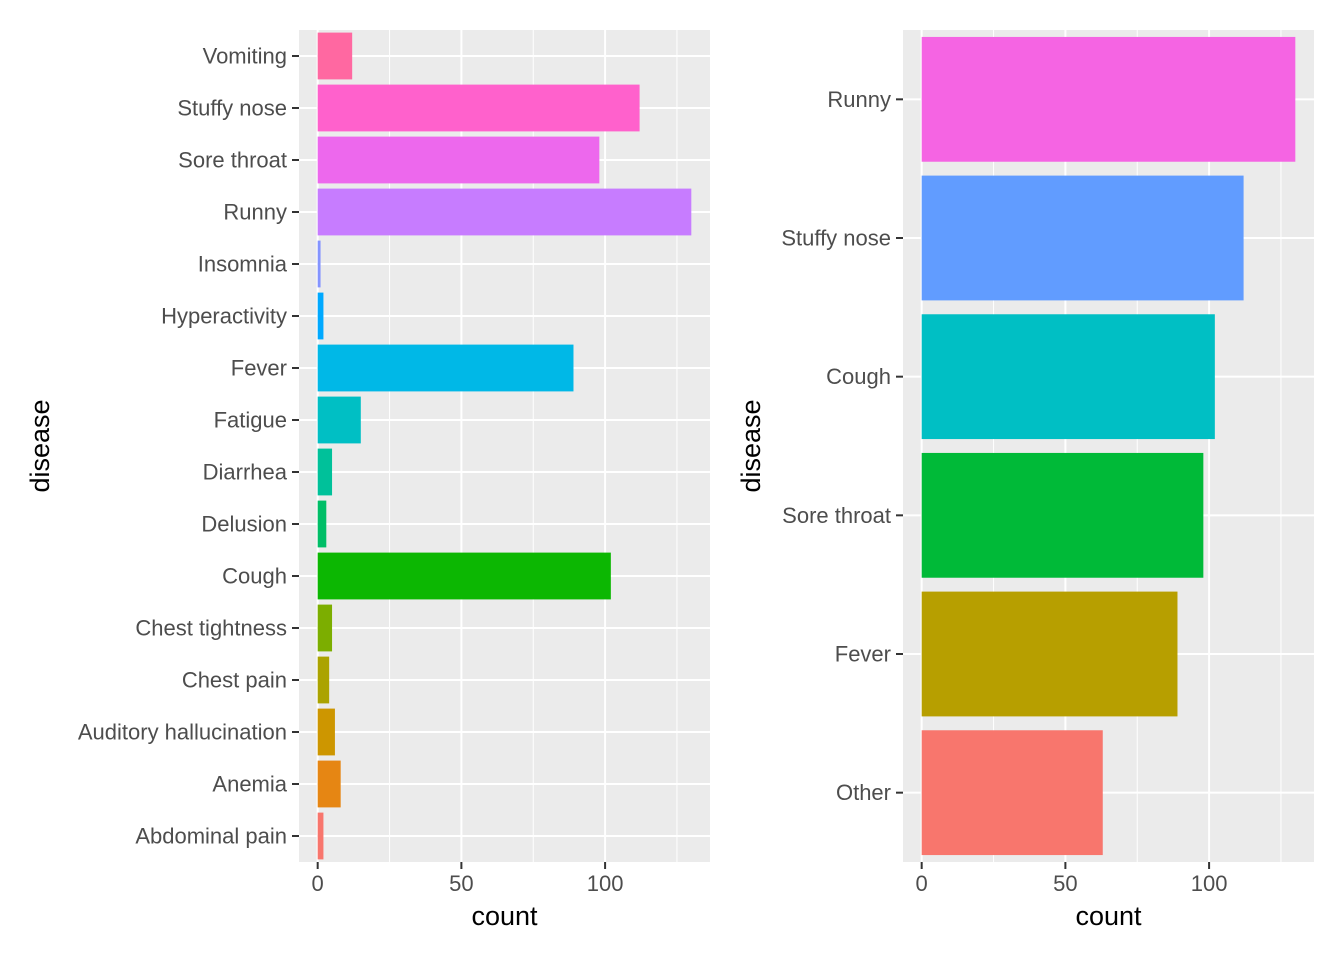 The width and height of the screenshot is (1344, 960). What do you see at coordinates (245, 472) in the screenshot?
I see `y-tick-label: Diarrhea` at bounding box center [245, 472].